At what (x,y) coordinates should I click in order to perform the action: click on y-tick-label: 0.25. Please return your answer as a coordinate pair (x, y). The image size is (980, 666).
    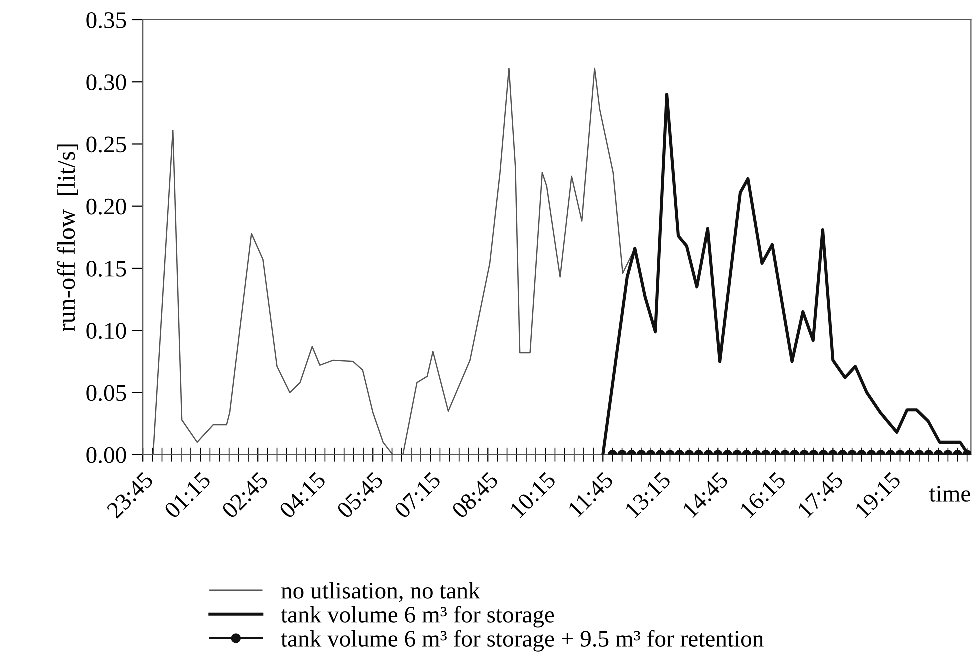
    Looking at the image, I should click on (106, 144).